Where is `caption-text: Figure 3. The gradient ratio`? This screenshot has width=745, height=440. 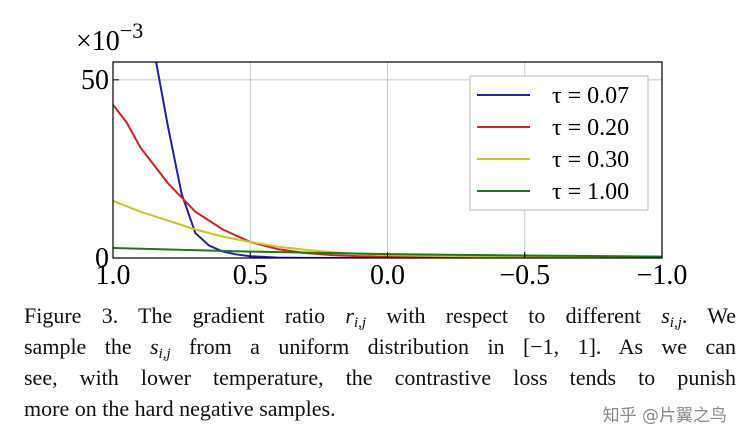
caption-text: Figure 3. The gradient ratio is located at coordinates (185, 315).